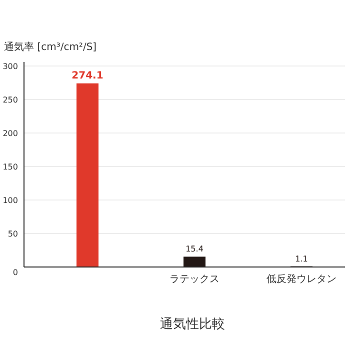  What do you see at coordinates (301, 259) in the screenshot?
I see `data-label: 1.1` at bounding box center [301, 259].